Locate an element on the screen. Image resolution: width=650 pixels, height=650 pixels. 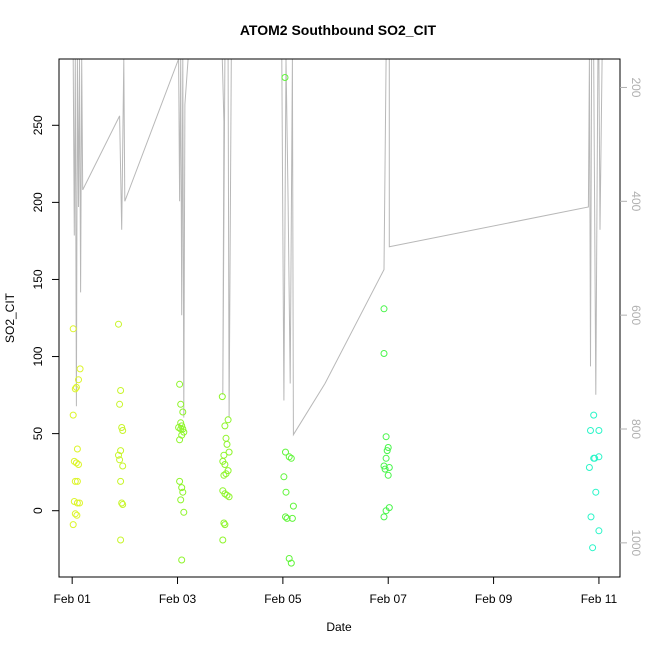
y2-tick-label: 800 is located at coordinates (636, 429).